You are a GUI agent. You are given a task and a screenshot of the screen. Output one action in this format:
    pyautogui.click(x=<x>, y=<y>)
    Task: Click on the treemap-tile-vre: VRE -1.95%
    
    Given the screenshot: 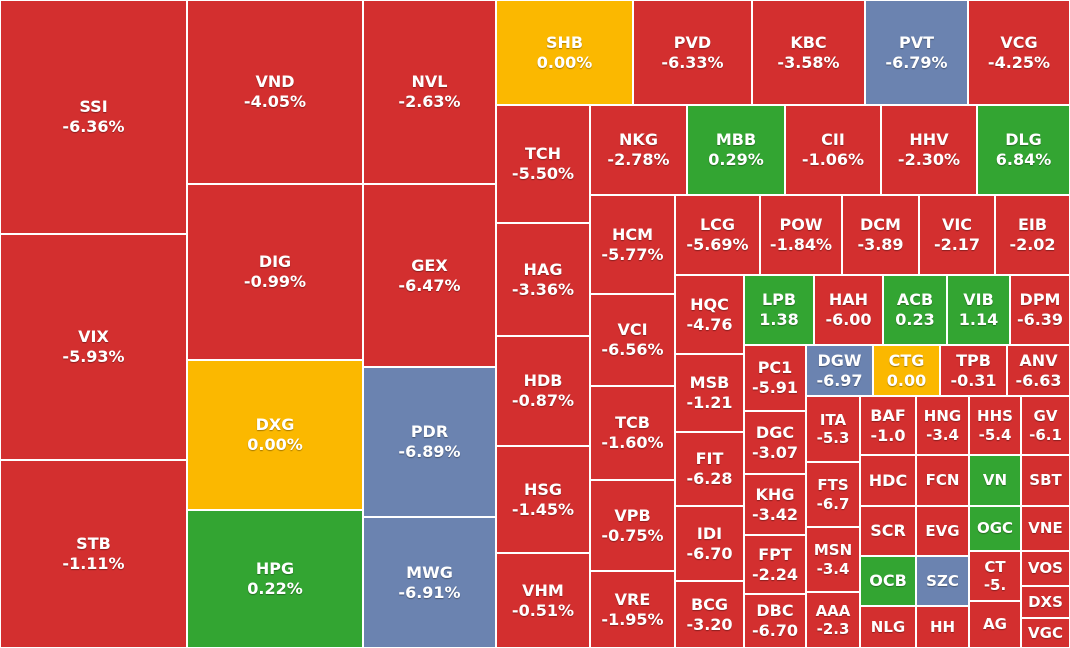 What is the action you would take?
    pyautogui.click(x=632, y=609)
    